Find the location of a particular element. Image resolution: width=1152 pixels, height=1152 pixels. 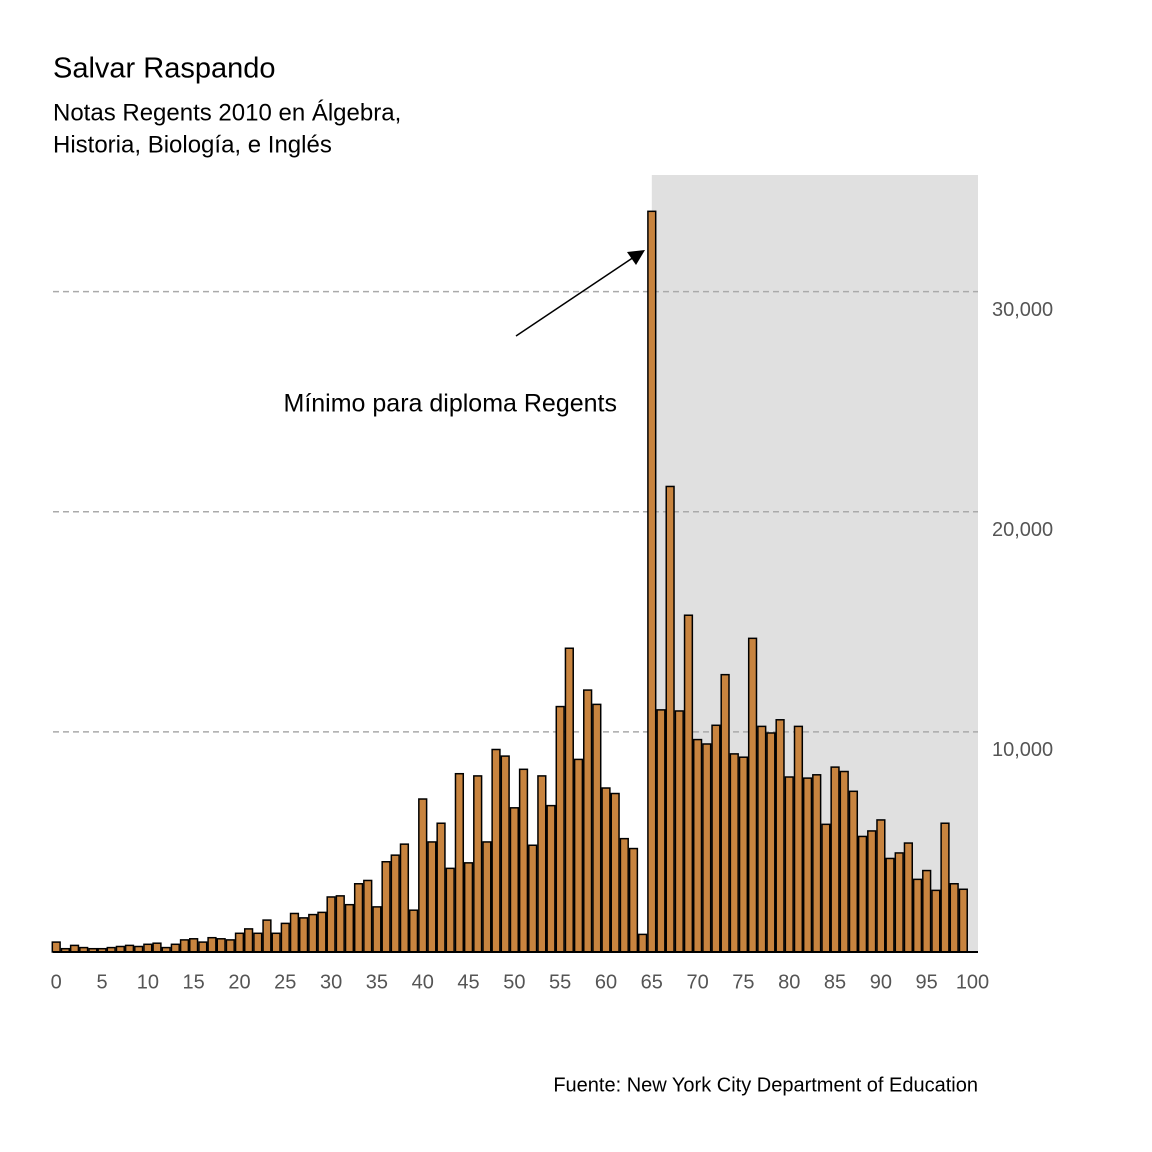

chart-title: Salvar Raspando is located at coordinates (164, 69).